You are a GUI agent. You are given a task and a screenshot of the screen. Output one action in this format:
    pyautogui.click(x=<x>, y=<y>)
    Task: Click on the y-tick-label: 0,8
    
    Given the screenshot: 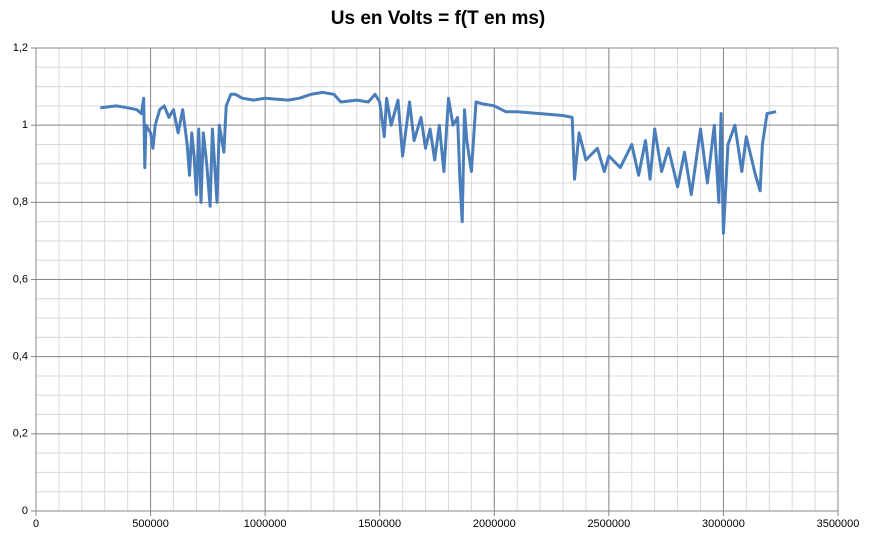 What is the action you would take?
    pyautogui.click(x=20, y=202)
    